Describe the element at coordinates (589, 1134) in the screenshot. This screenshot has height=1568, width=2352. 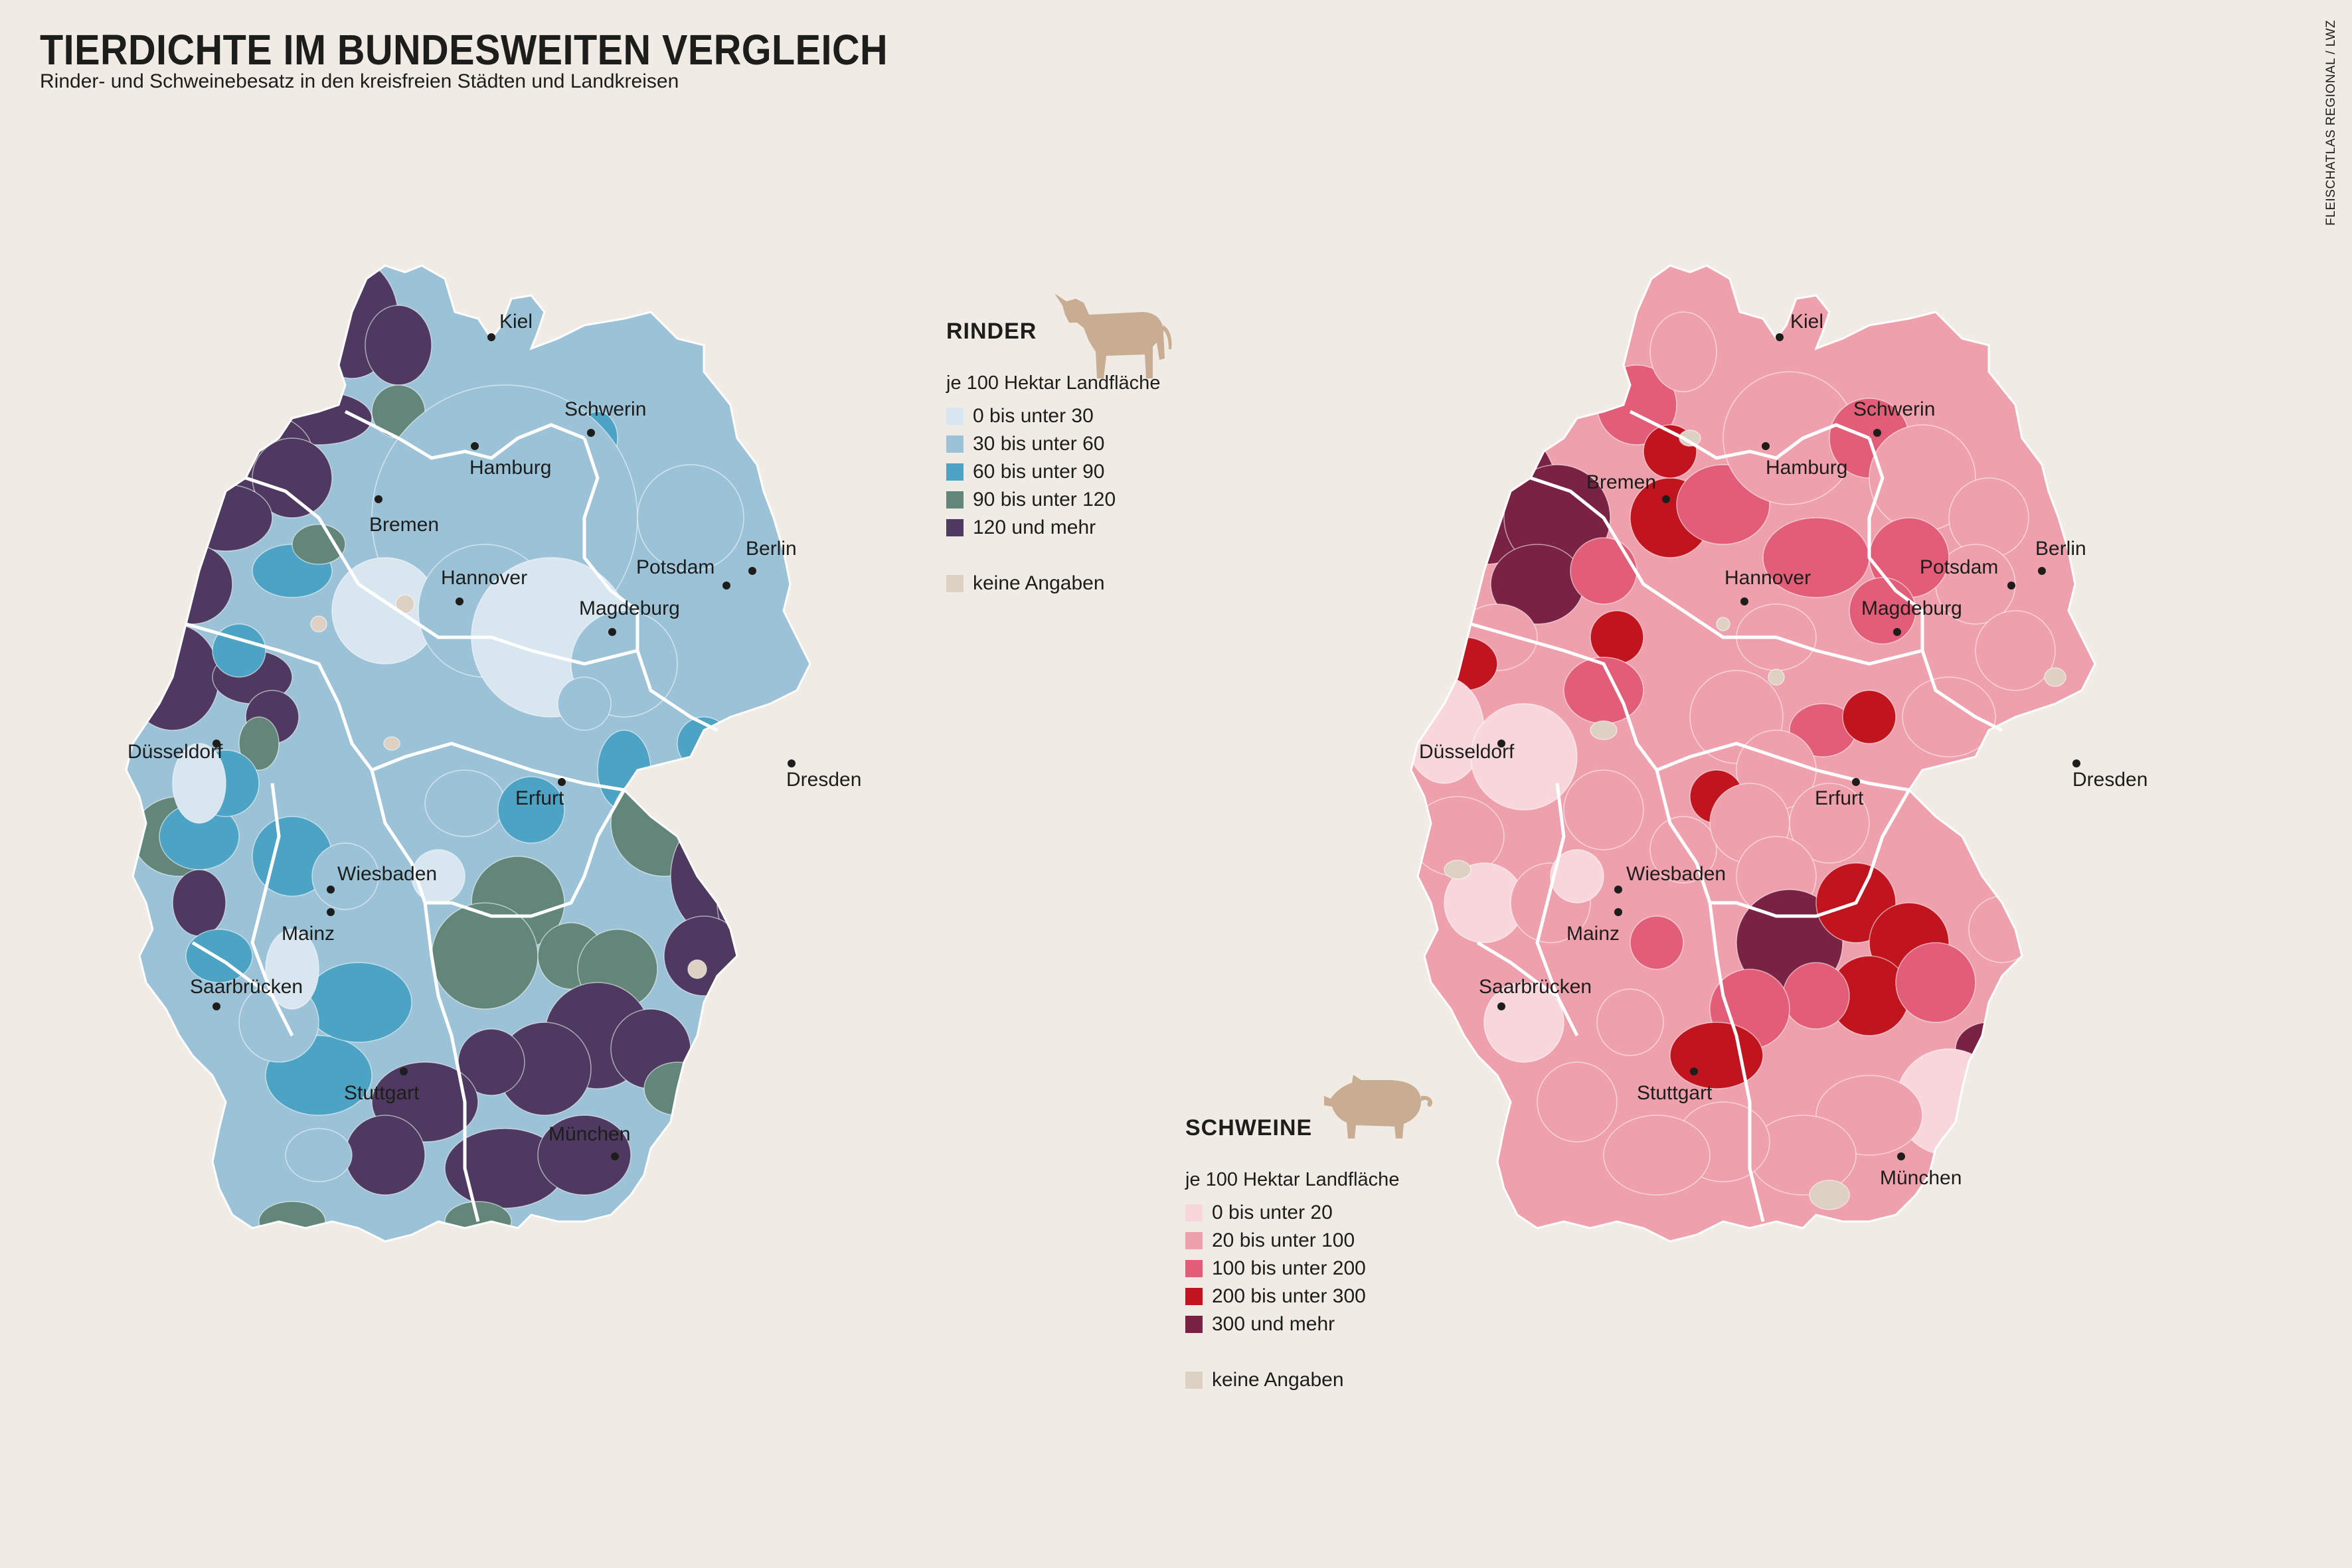
I see `city-label: München` at that location.